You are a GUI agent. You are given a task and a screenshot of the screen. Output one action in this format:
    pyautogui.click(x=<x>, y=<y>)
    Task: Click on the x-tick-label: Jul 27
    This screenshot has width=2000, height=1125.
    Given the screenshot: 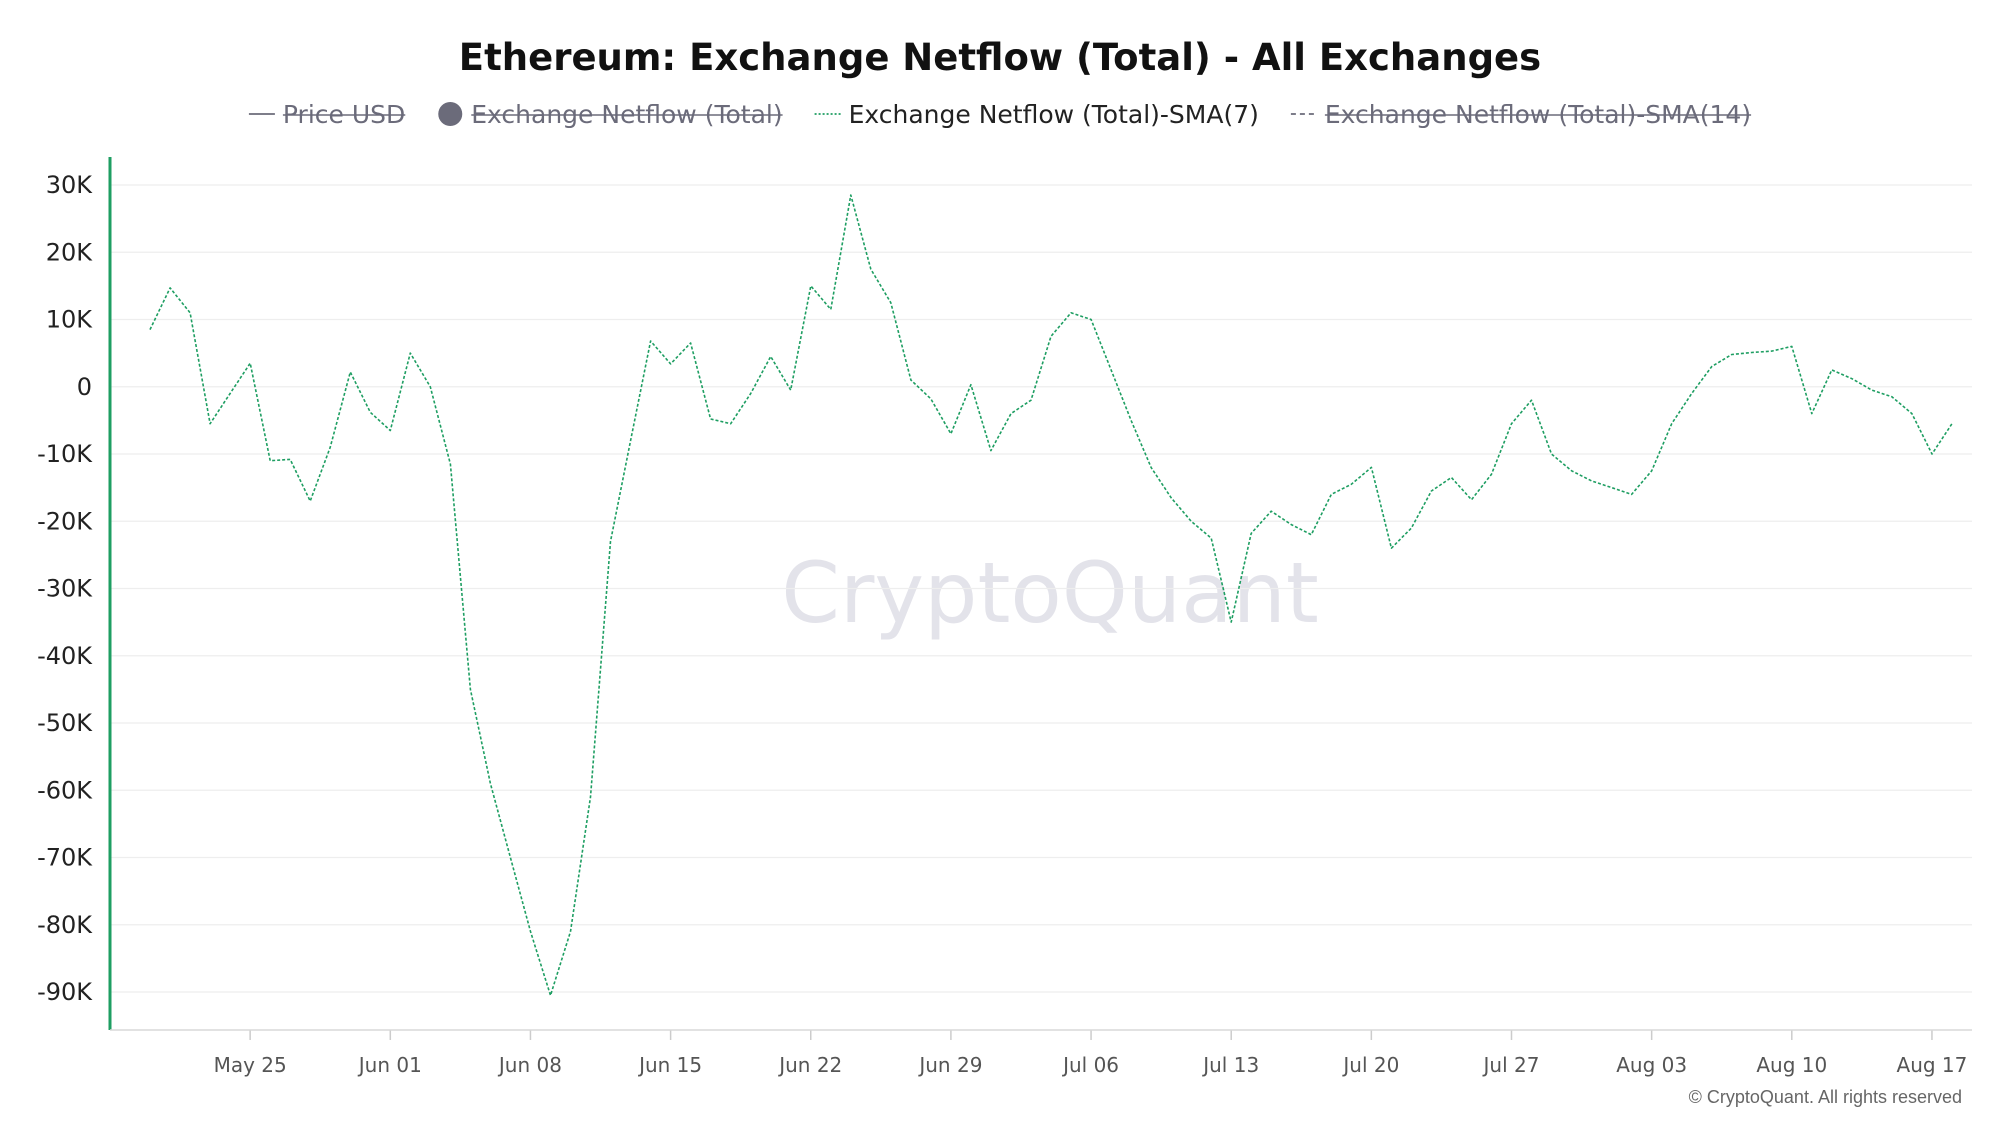 What is the action you would take?
    pyautogui.click(x=1511, y=1065)
    